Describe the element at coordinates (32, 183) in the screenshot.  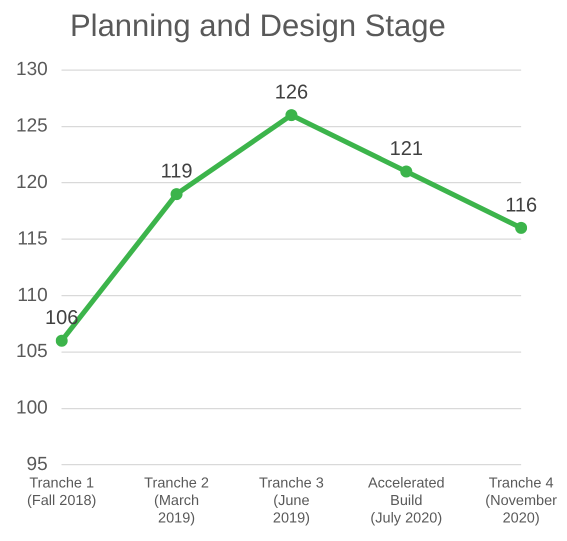
I see `y-tick-label: 120` at that location.